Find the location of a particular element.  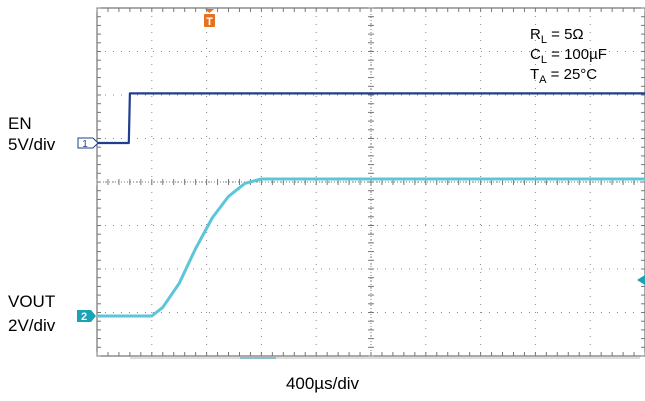

trigger-marker is located at coordinates (209, 20).